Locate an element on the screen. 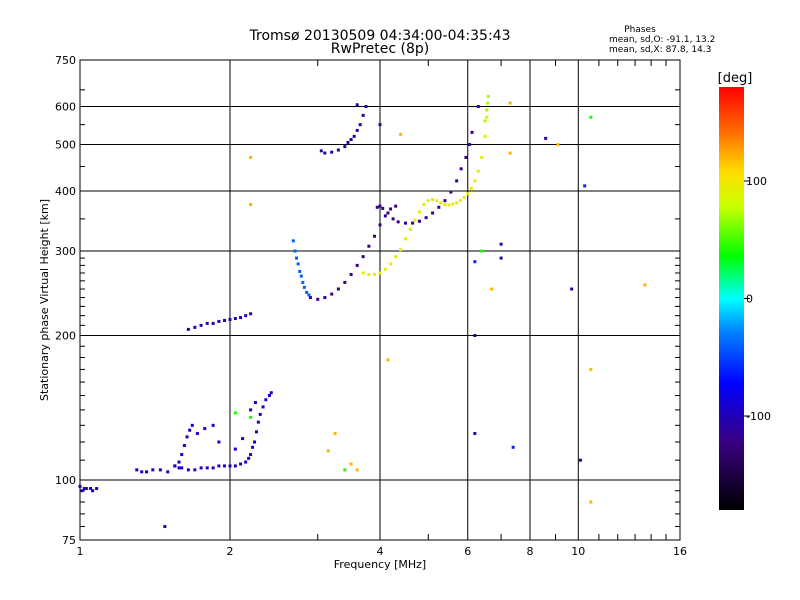 The width and height of the screenshot is (800, 600). y-tick-label: 200 is located at coordinates (65, 336).